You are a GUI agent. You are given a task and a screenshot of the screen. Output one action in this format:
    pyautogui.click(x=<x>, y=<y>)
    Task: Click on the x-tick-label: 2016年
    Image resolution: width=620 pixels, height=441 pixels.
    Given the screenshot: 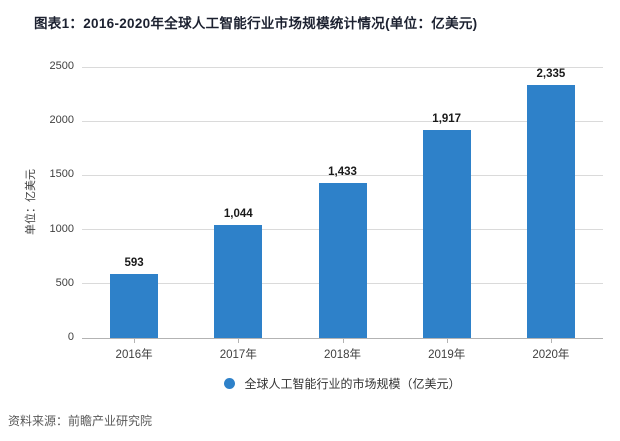 What is the action you would take?
    pyautogui.click(x=134, y=355)
    